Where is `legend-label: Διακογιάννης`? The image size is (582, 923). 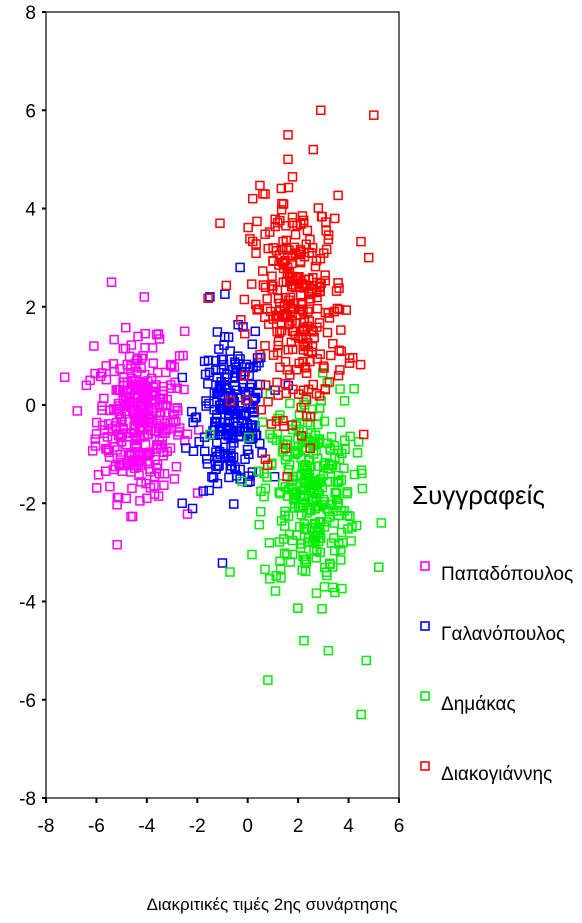 legend-label: Διακογιάννης is located at coordinates (496, 774).